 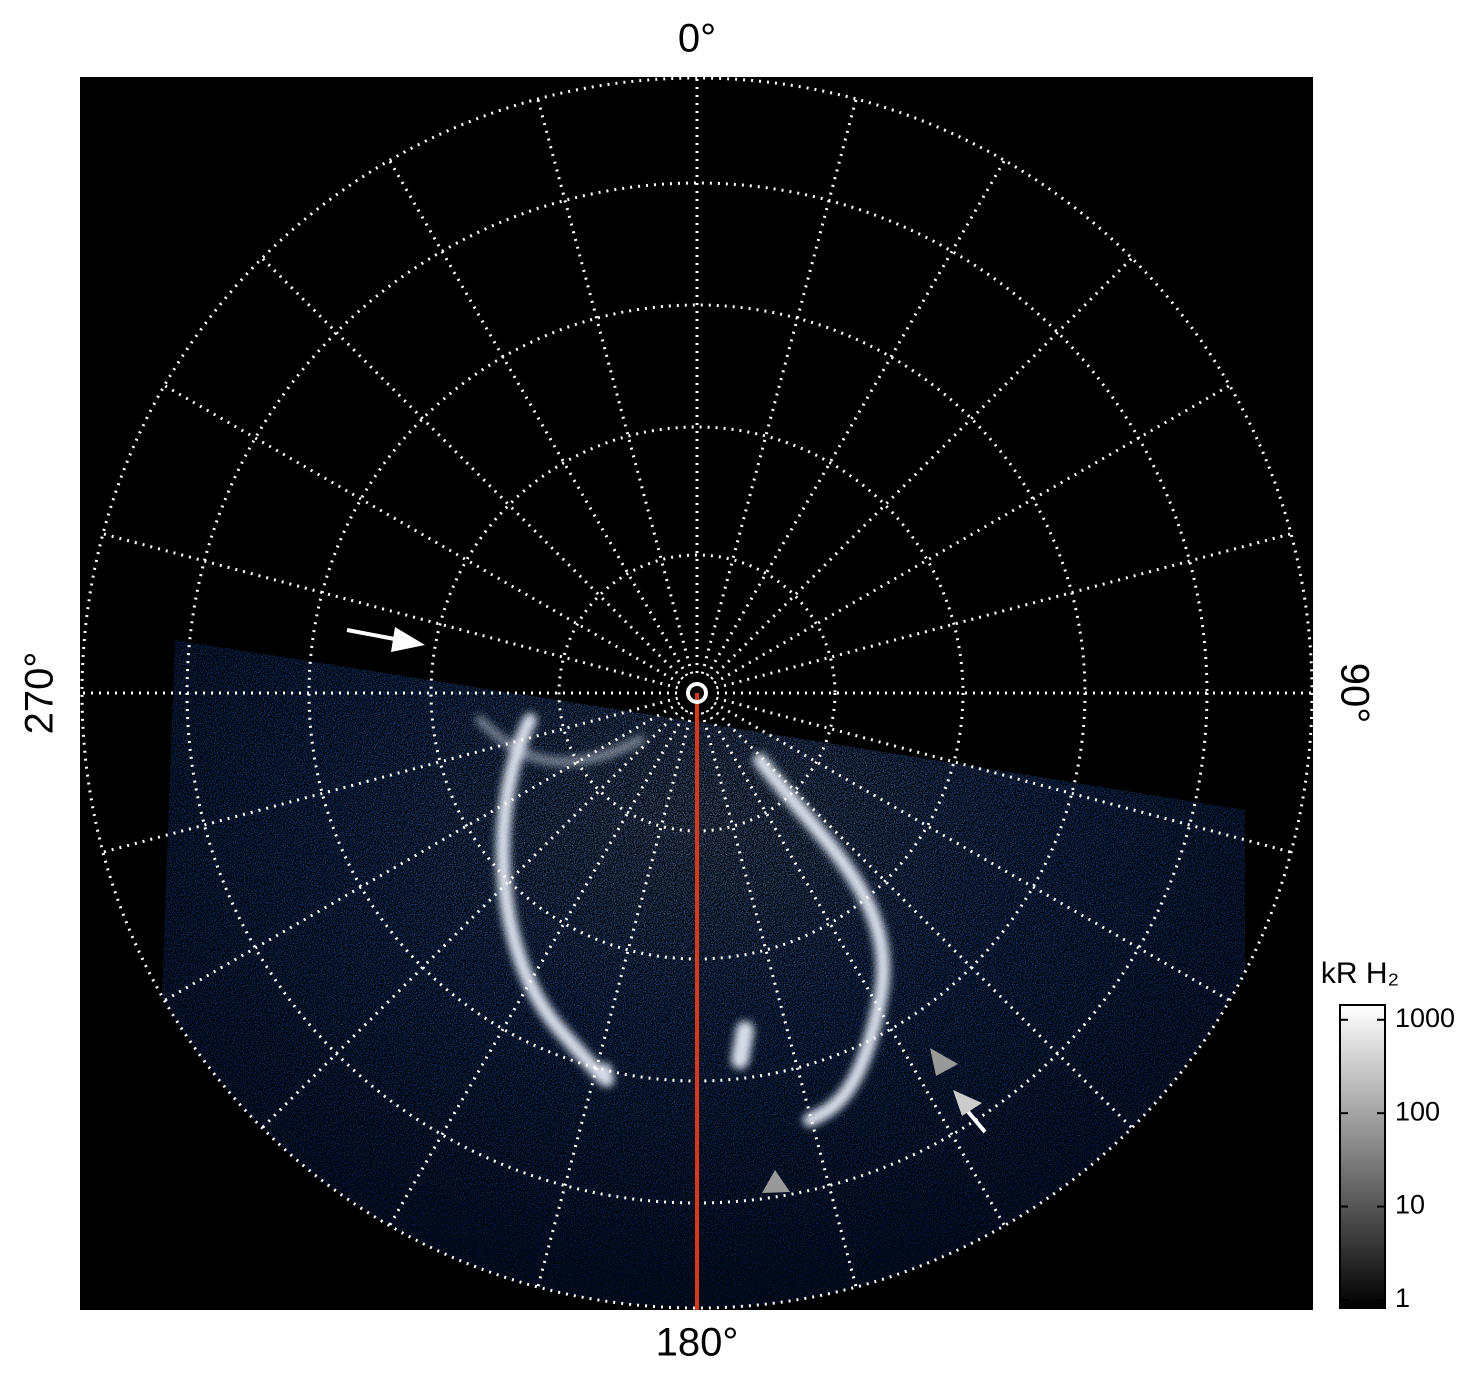 I want to click on angle-tick-label: 0°, so click(x=697, y=39).